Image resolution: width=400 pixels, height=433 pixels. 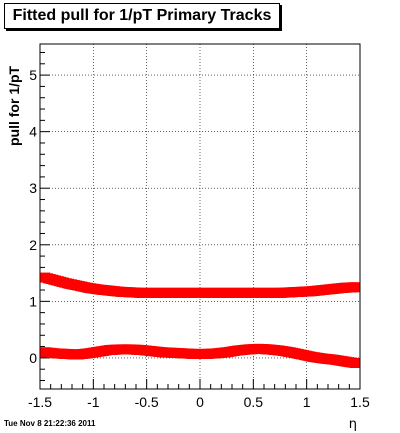 I want to click on timestamp-footer: Tue Nov 8 21:22:36 2011, so click(x=50, y=423).